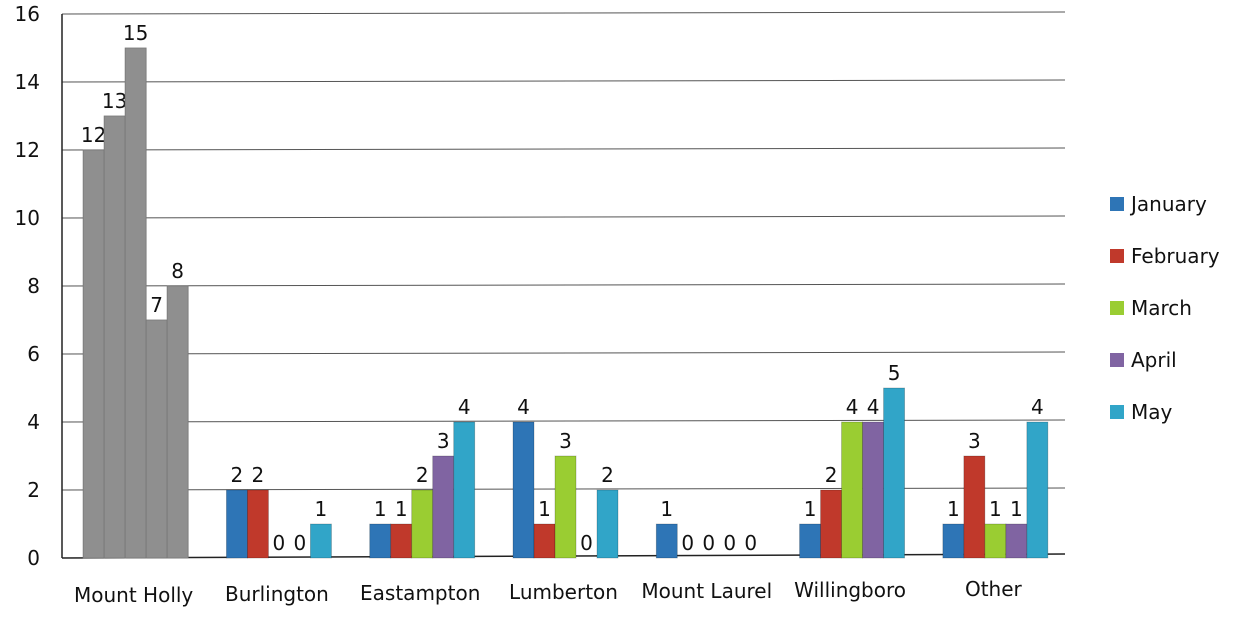 The image size is (1236, 617). Describe the element at coordinates (1161, 308) in the screenshot. I see `legend-label: March` at that location.